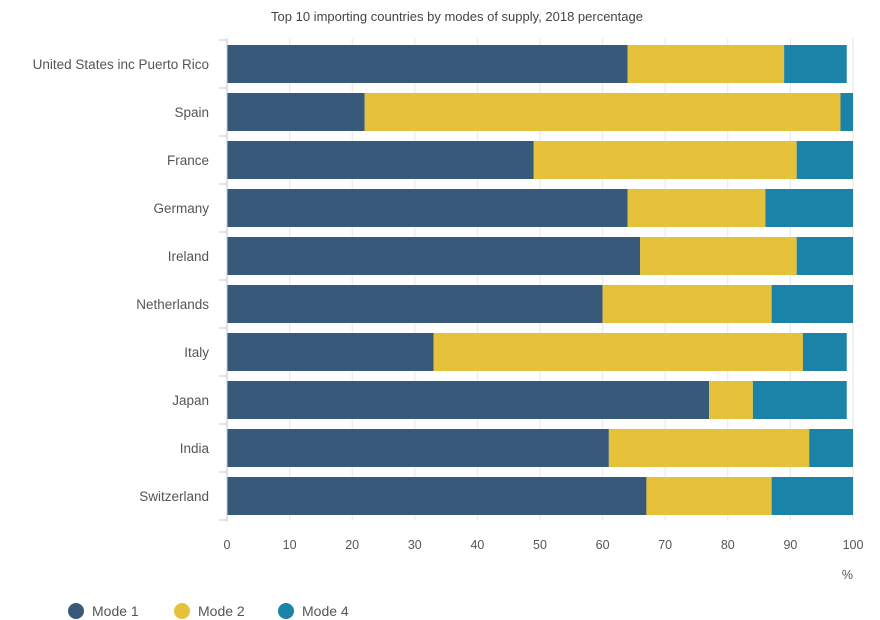 The width and height of the screenshot is (880, 620). Describe the element at coordinates (191, 112) in the screenshot. I see `category-label-spain: Spain` at that location.